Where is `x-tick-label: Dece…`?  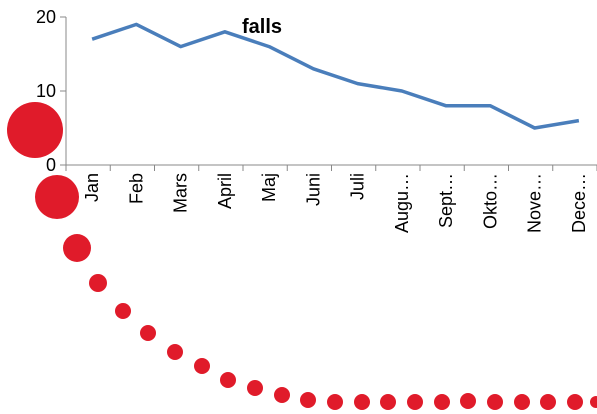
x-tick-label: Dece… is located at coordinates (579, 203).